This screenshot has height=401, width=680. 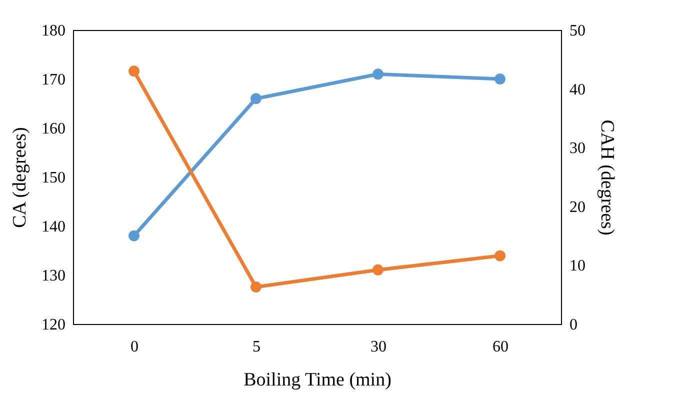 I want to click on y-tick-label: 170, so click(x=54, y=80).